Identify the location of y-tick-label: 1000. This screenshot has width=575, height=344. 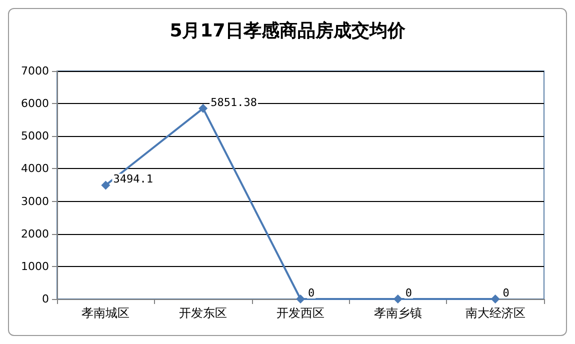
(35, 266).